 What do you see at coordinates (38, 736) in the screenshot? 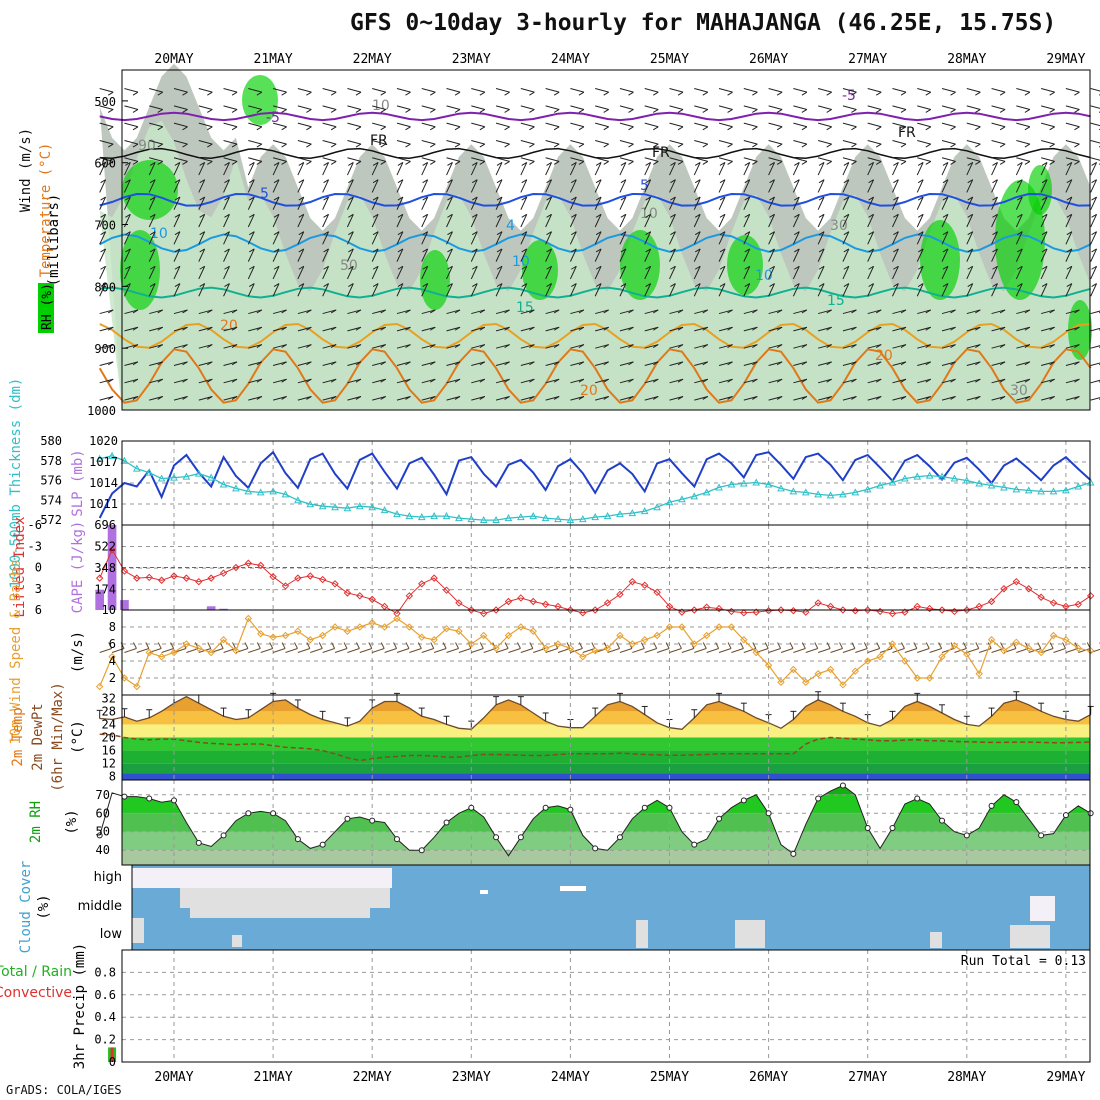
I see `dewpt2m-label: 2m DewPt` at bounding box center [38, 736].